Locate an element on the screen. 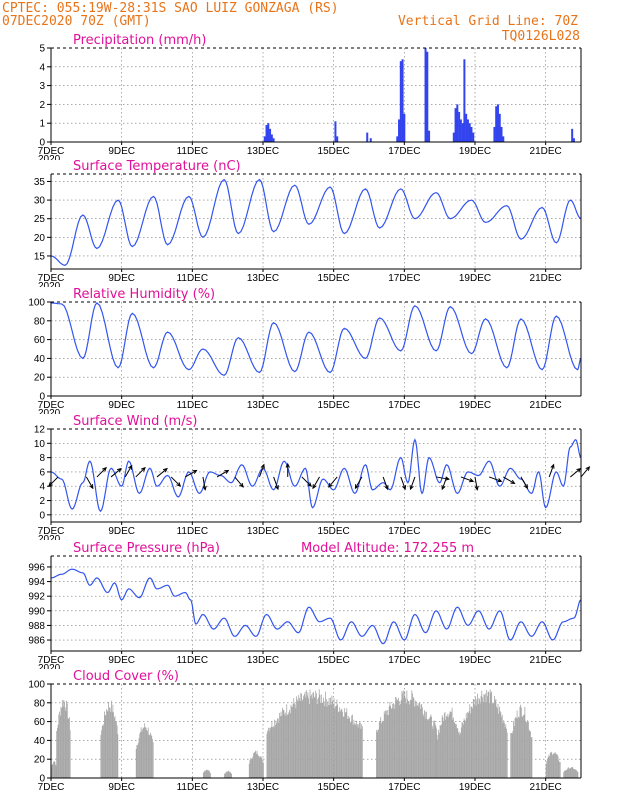 The width and height of the screenshot is (618, 800). x-tick-label: 11DEC is located at coordinates (193, 405).